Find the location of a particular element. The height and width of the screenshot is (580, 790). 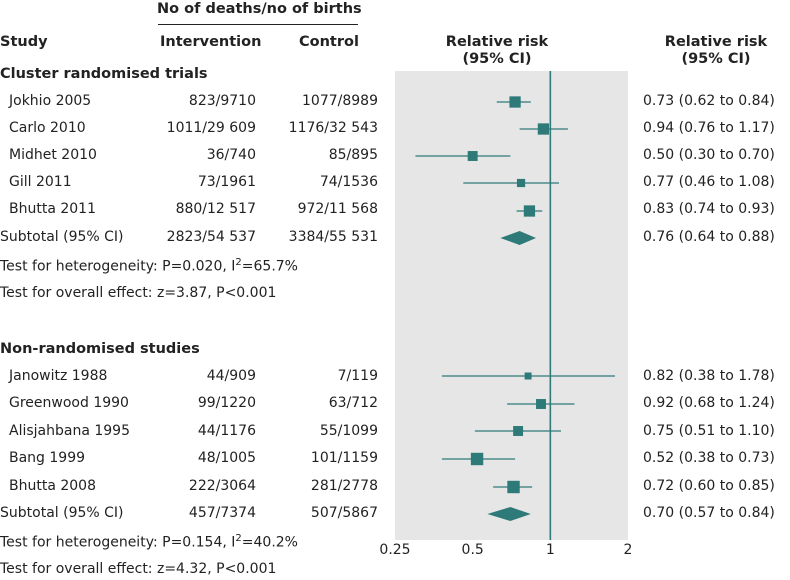

subtotal-control: 507/5867 is located at coordinates (344, 513).